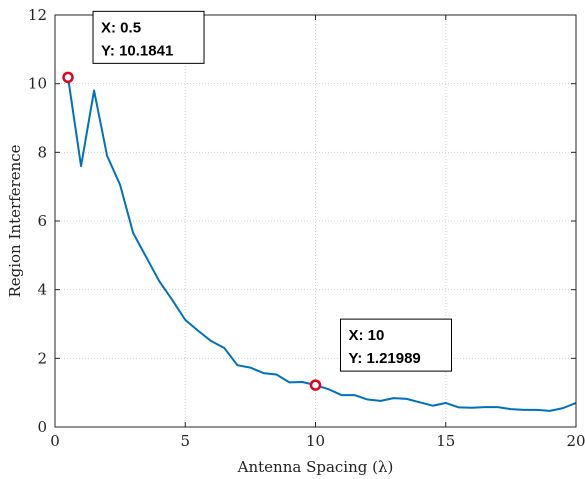 This screenshot has height=479, width=585. I want to click on y-tick-label: 12, so click(37, 15).